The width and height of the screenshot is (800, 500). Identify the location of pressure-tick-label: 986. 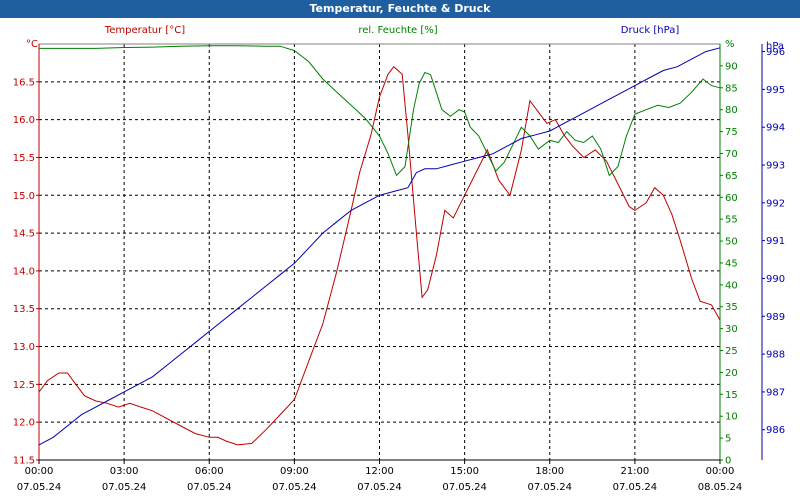
(775, 430).